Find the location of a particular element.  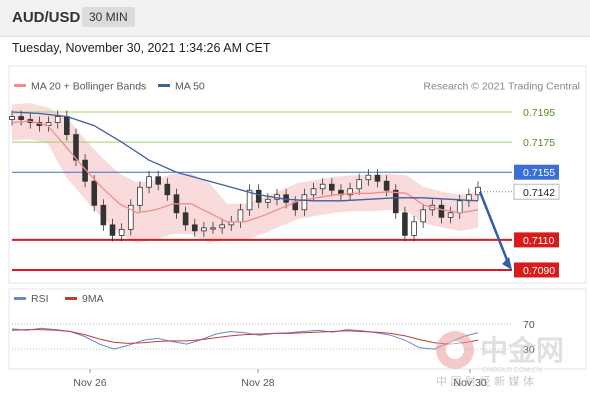

level-label-0-7090: 0.7090 is located at coordinates (539, 271).